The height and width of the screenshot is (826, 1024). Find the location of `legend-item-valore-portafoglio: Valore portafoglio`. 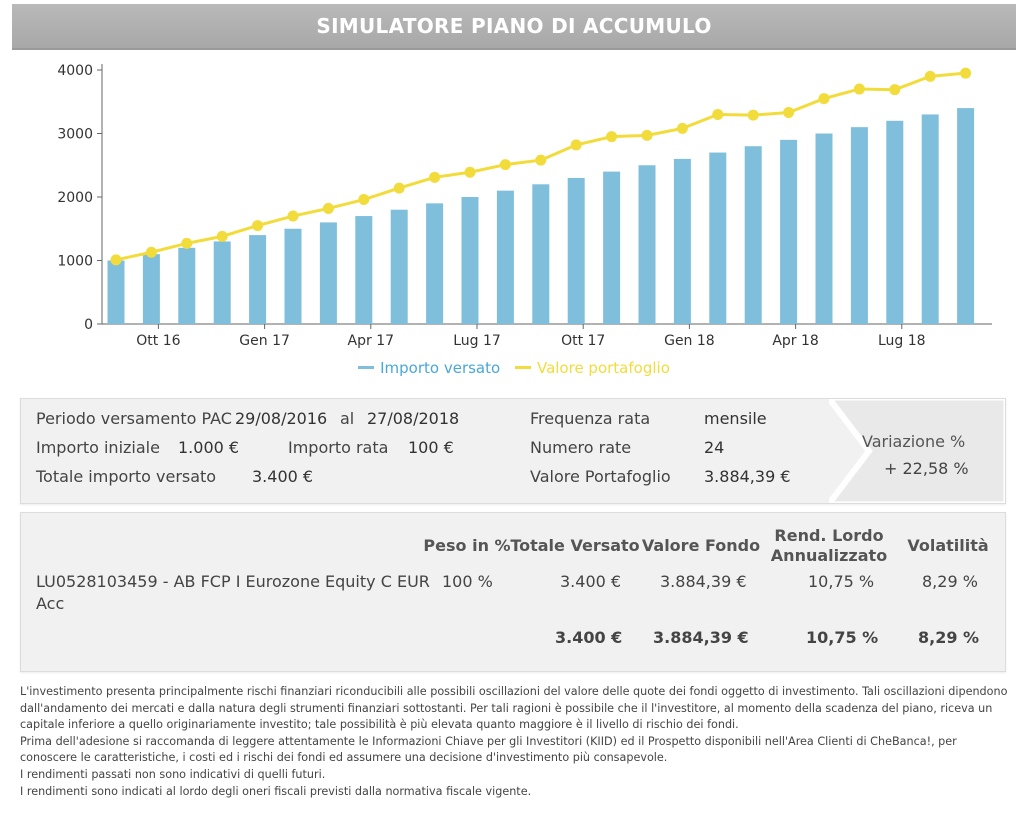

legend-item-valore-portafoglio: Valore portafoglio is located at coordinates (592, 368).